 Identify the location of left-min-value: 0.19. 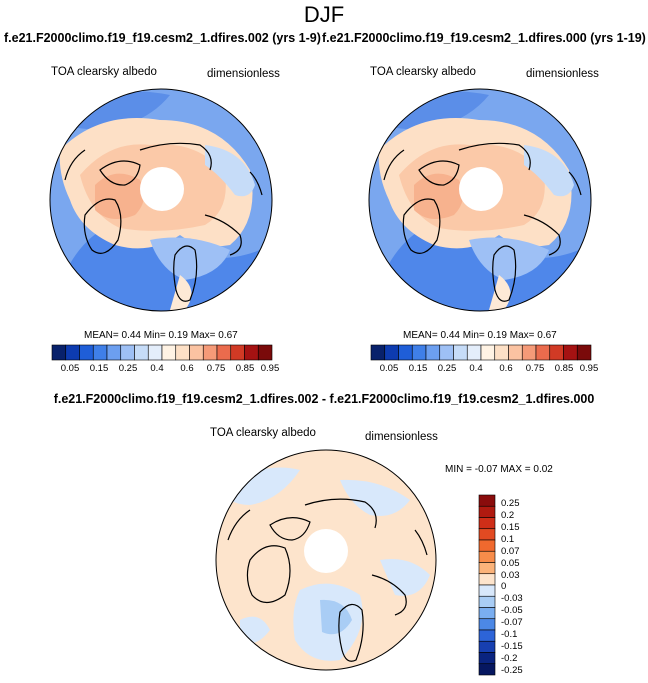
(178, 335).